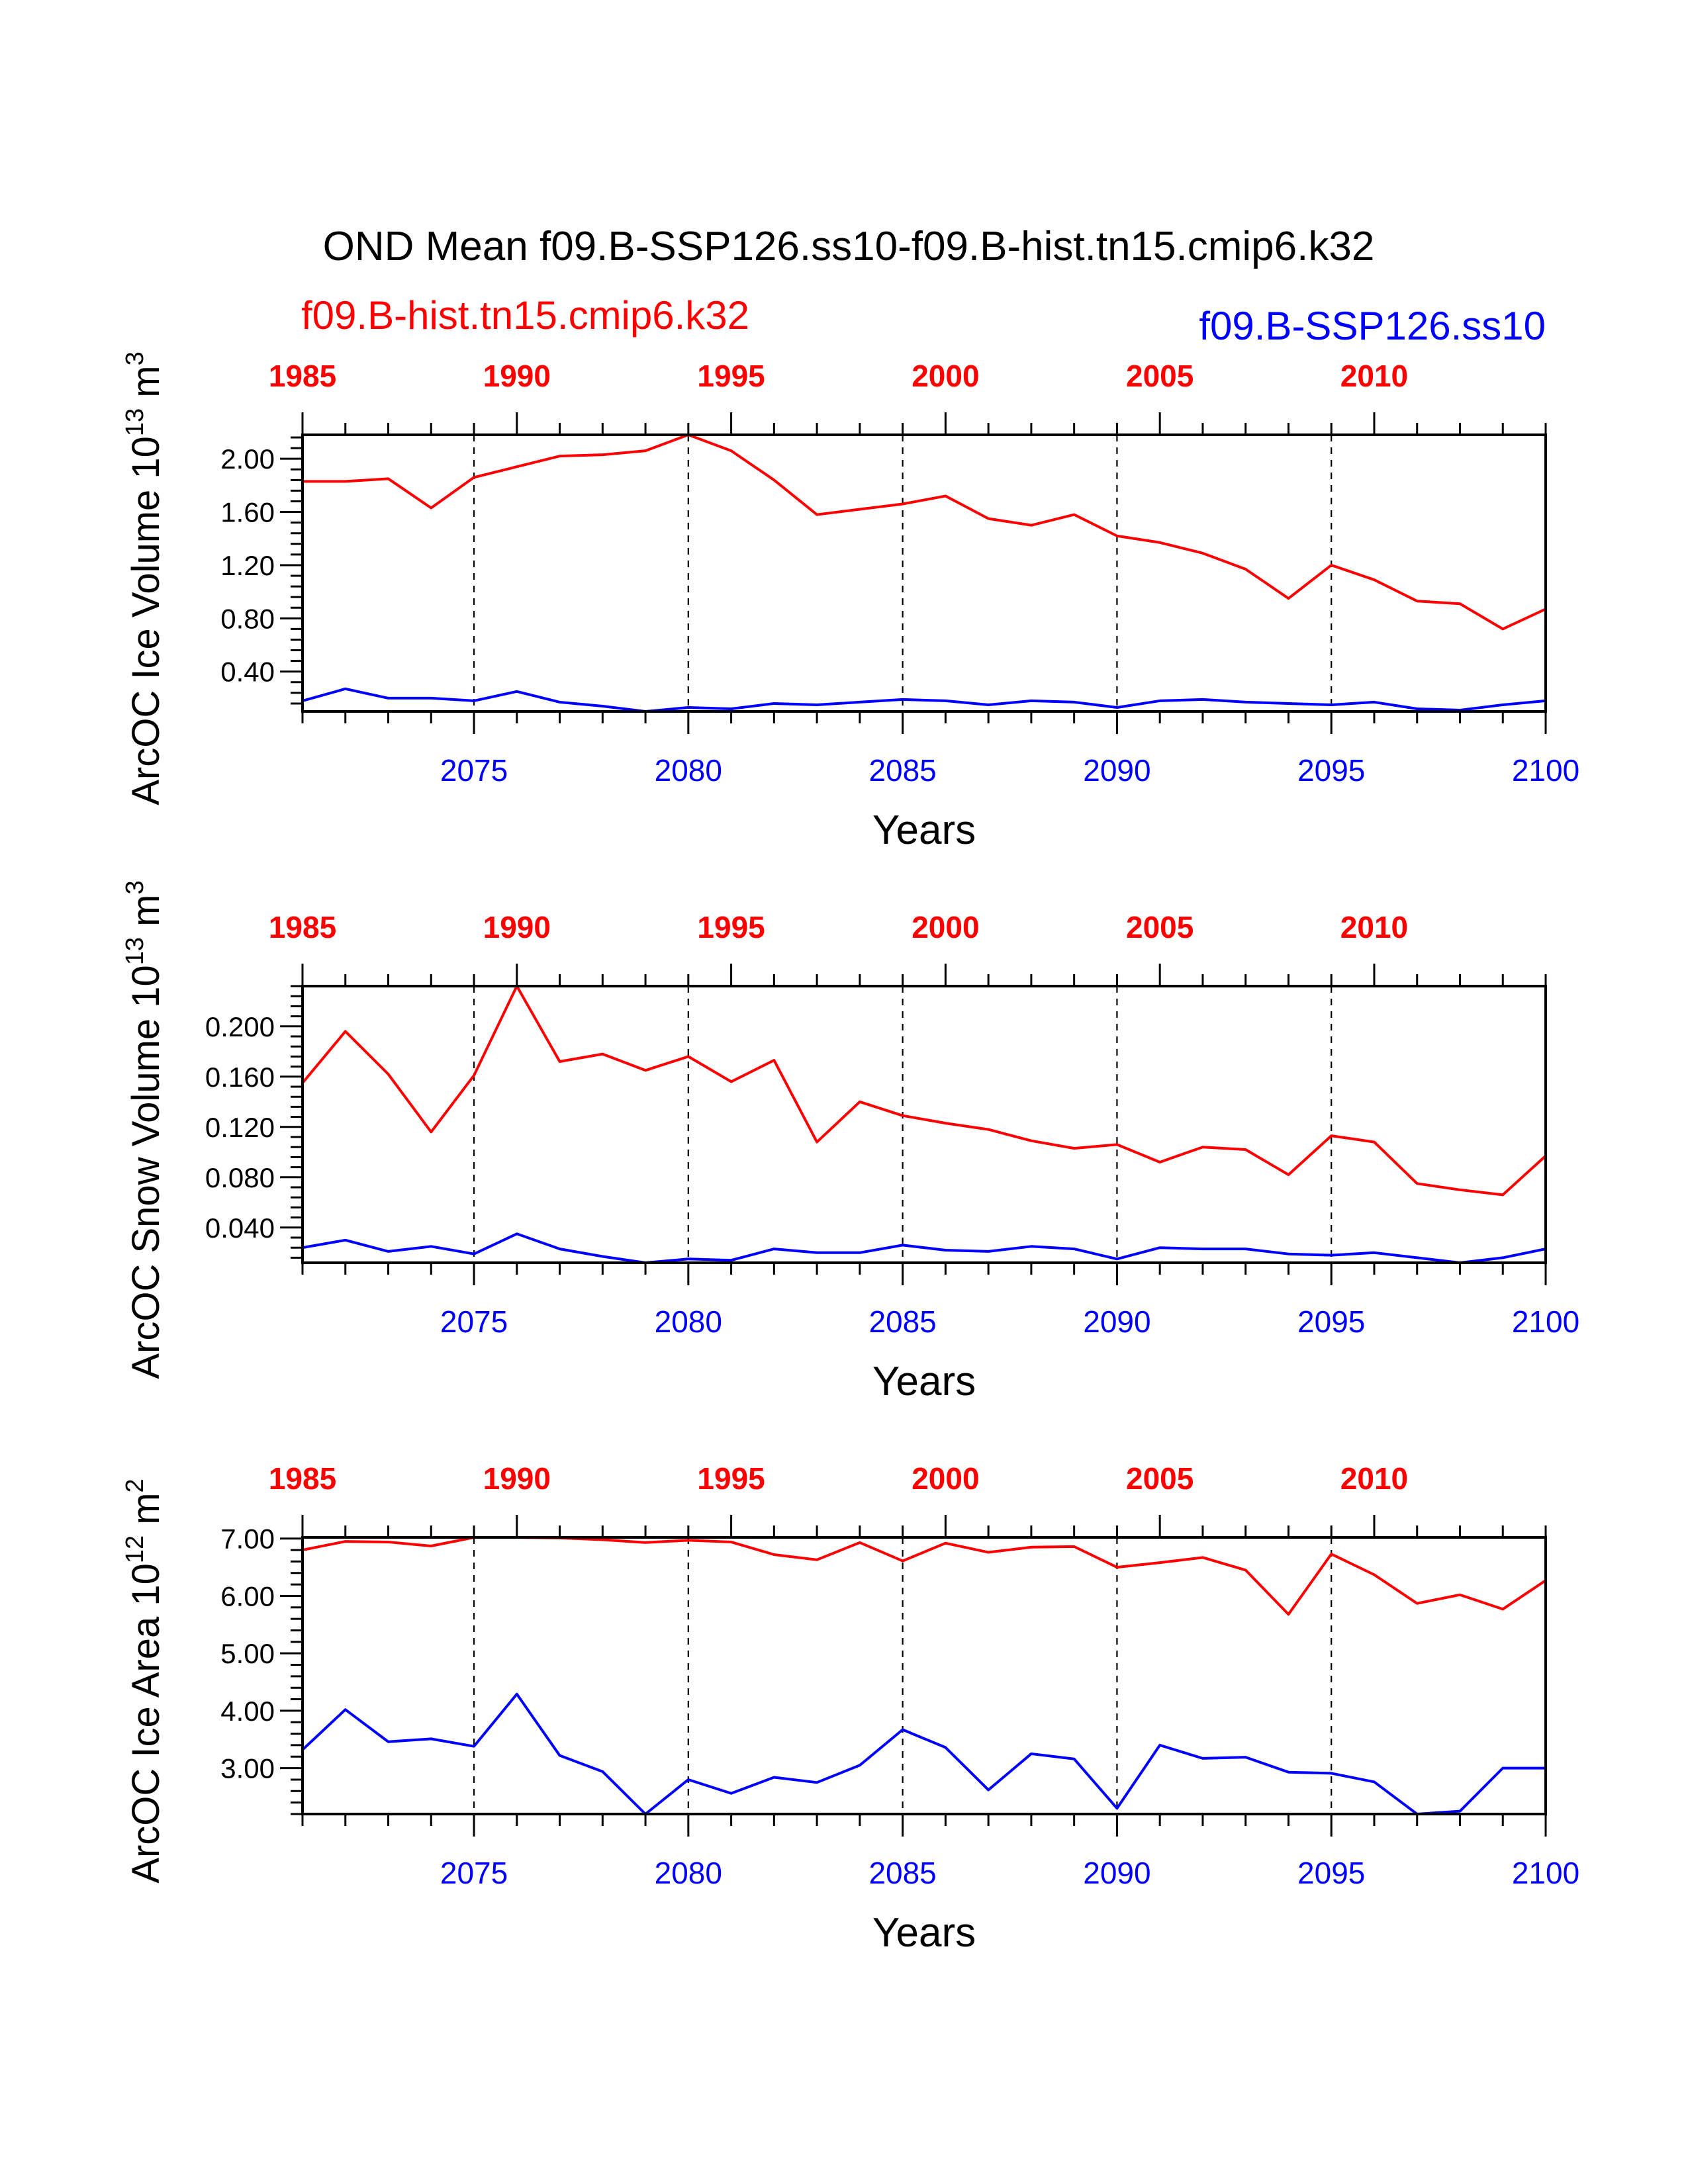 The width and height of the screenshot is (1688, 2184). What do you see at coordinates (240, 1177) in the screenshot?
I see `y-tick-label: 0.080` at bounding box center [240, 1177].